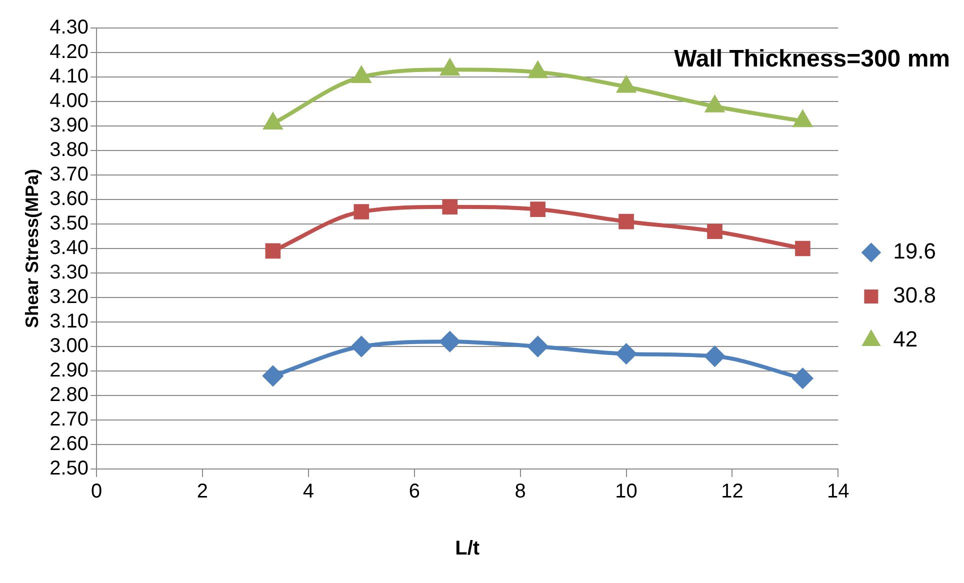  What do you see at coordinates (69, 444) in the screenshot?
I see `y-tick-label: 2.60` at bounding box center [69, 444].